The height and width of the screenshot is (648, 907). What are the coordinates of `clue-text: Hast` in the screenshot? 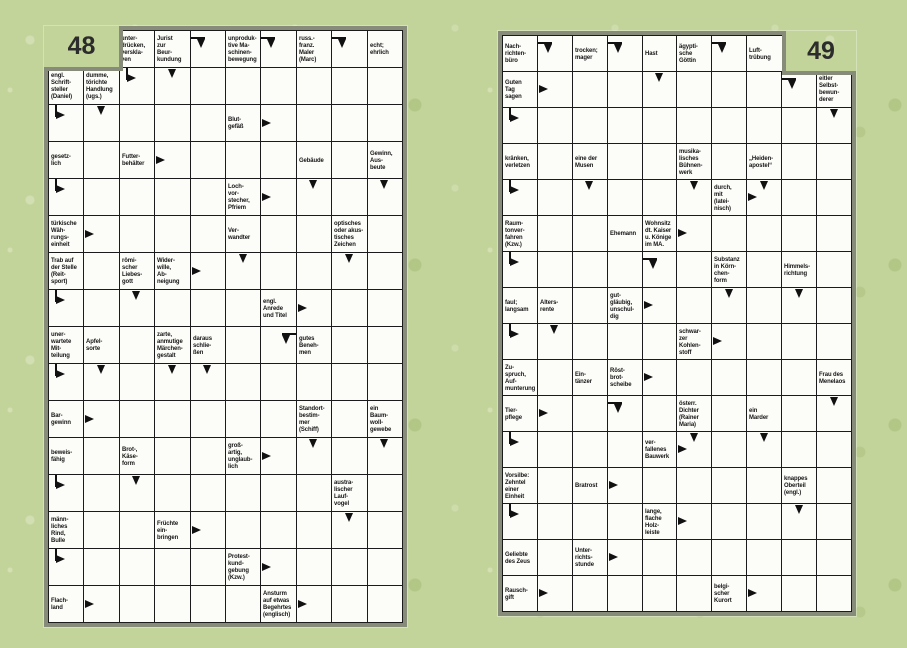 It's located at (651, 53).